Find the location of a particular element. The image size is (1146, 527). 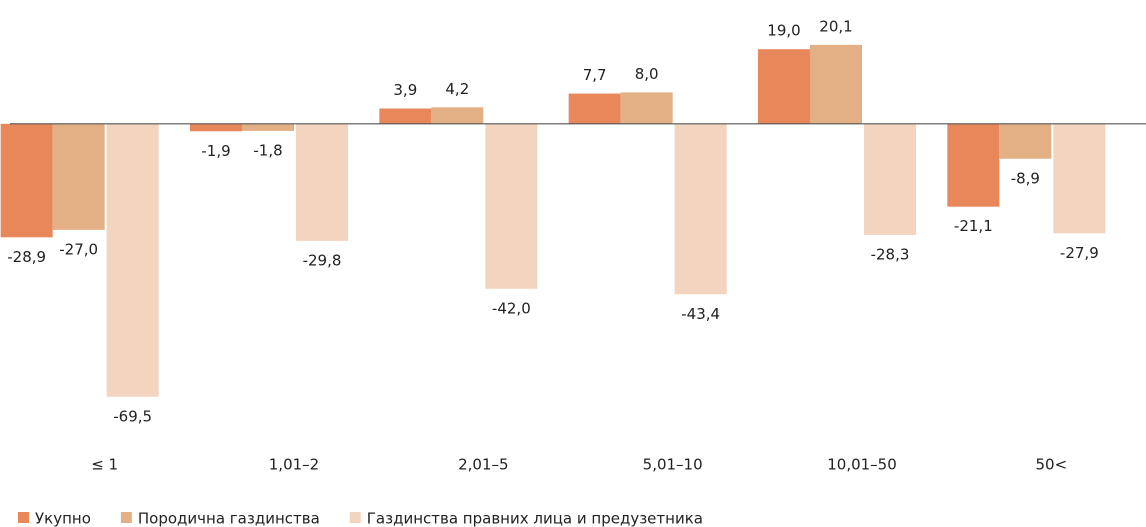

data-label: -69,5 is located at coordinates (132, 416).